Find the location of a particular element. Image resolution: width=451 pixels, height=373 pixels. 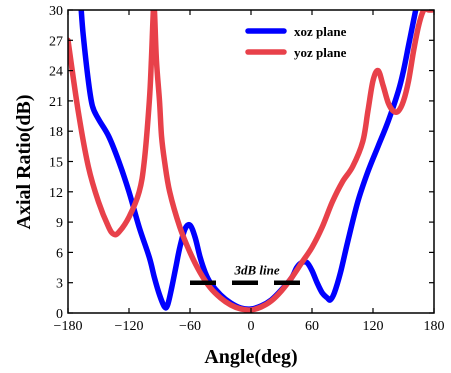

y-tick-label: 12 is located at coordinates (56, 193).